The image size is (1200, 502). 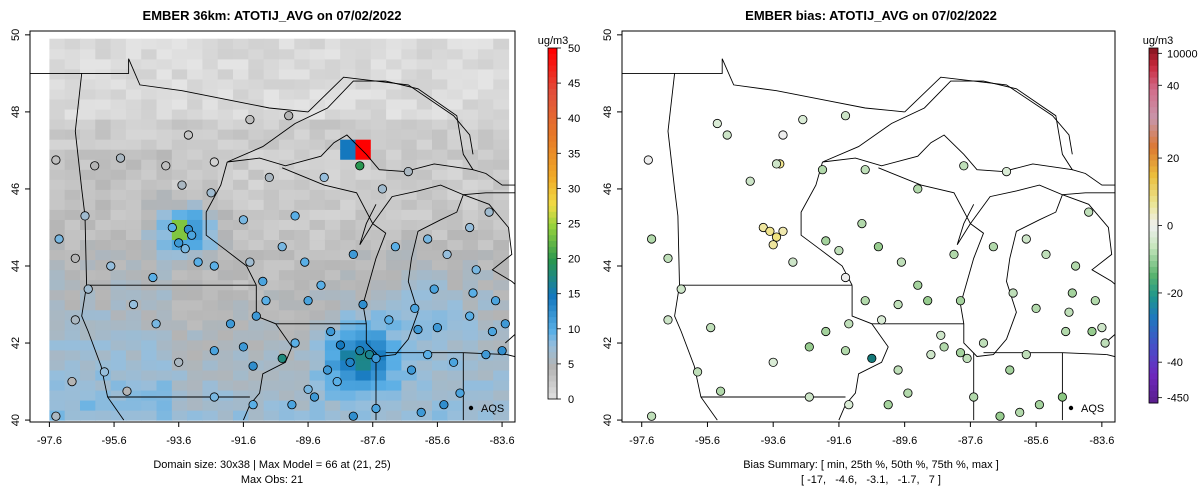 I want to click on x-tick-label: -93.6, so click(x=178, y=441).